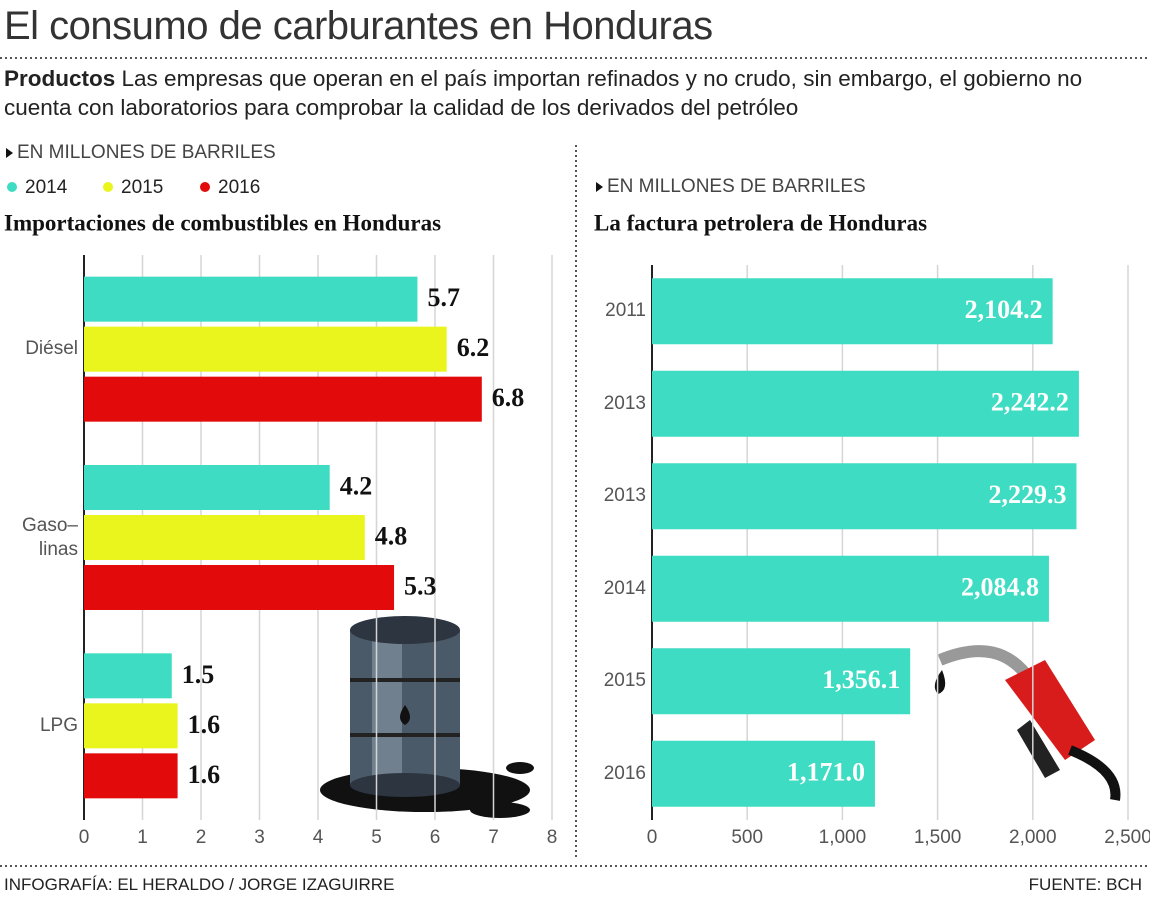 Image resolution: width=1150 pixels, height=900 pixels. What do you see at coordinates (259, 837) in the screenshot?
I see `x-tick-label: 3` at bounding box center [259, 837].